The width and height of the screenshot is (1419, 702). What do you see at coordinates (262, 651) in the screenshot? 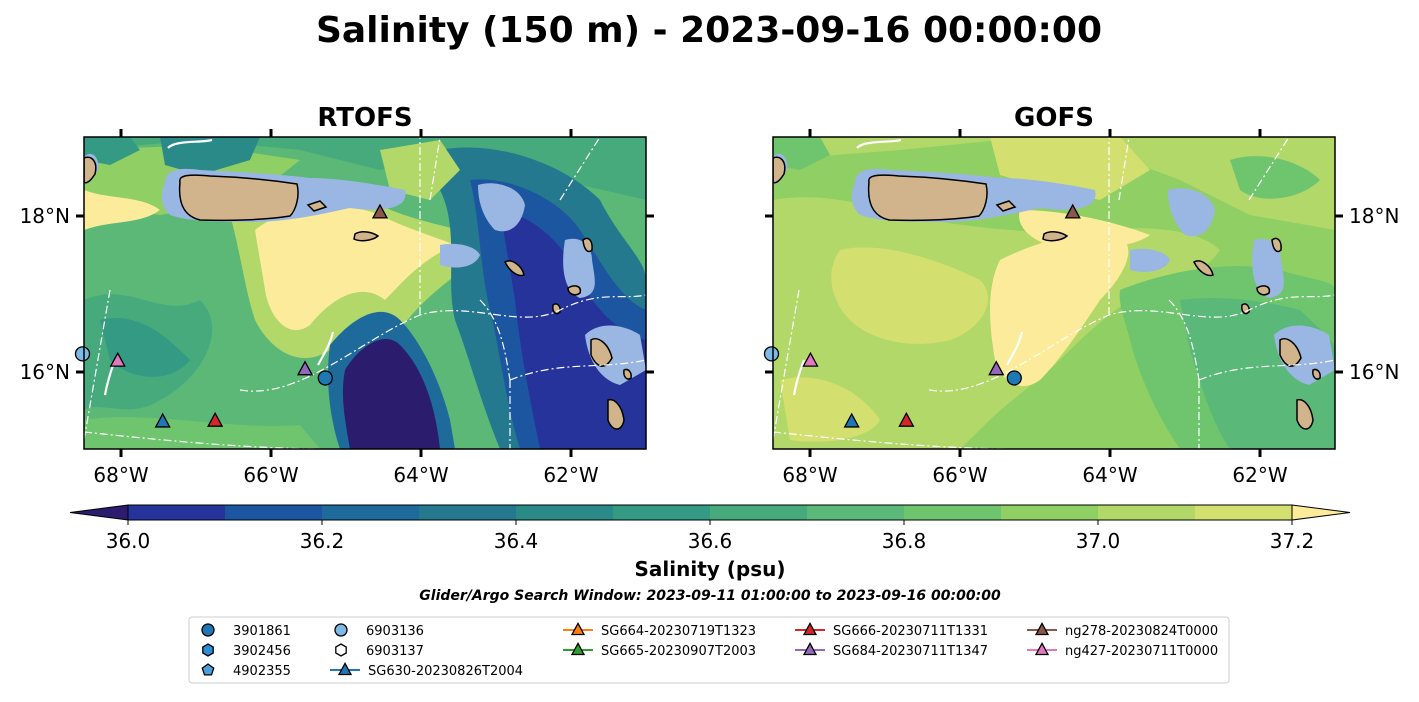
I see `legend-label: 3902456` at bounding box center [262, 651].